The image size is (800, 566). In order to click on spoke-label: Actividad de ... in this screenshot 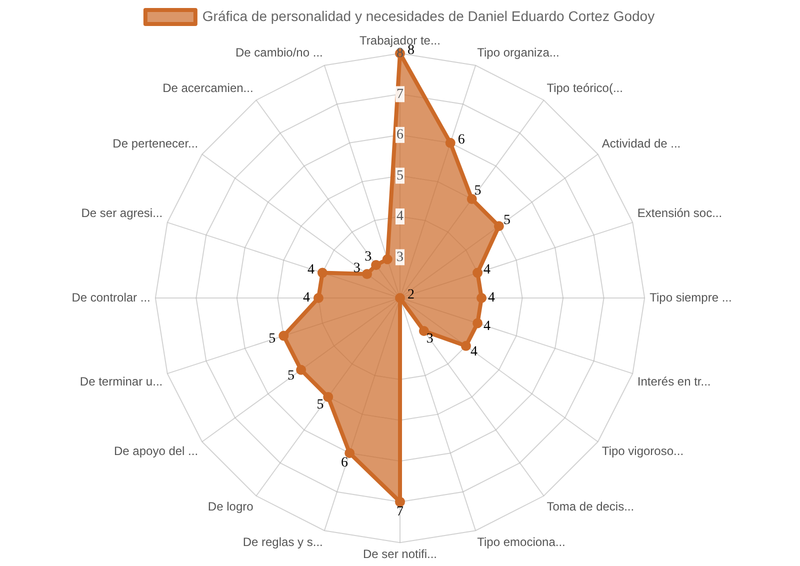, I will do `click(641, 143)`.